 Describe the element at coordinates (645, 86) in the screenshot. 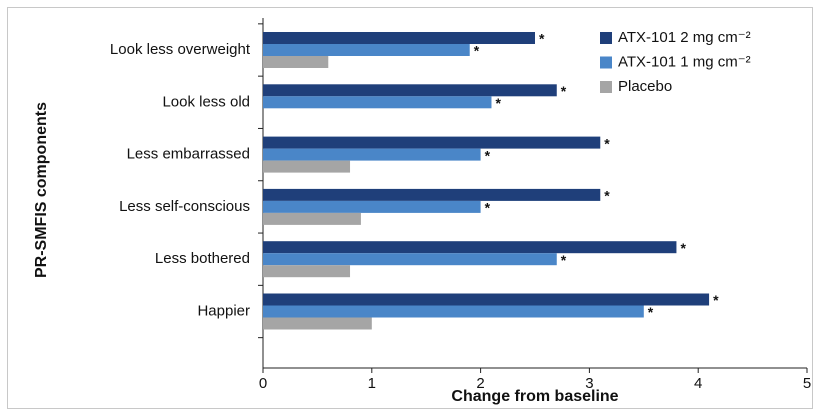

I see `legend-label: Placebo` at that location.